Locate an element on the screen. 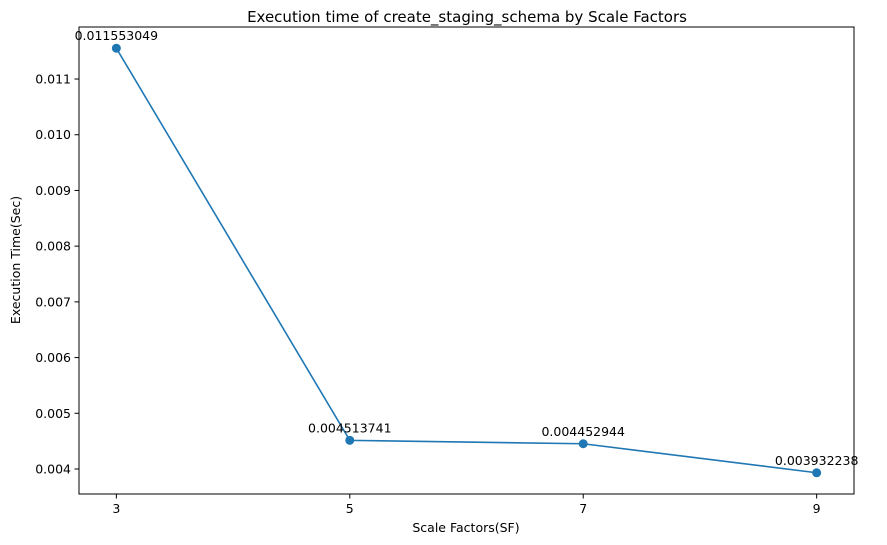  y-tick-label: 0.006 is located at coordinates (53, 357).